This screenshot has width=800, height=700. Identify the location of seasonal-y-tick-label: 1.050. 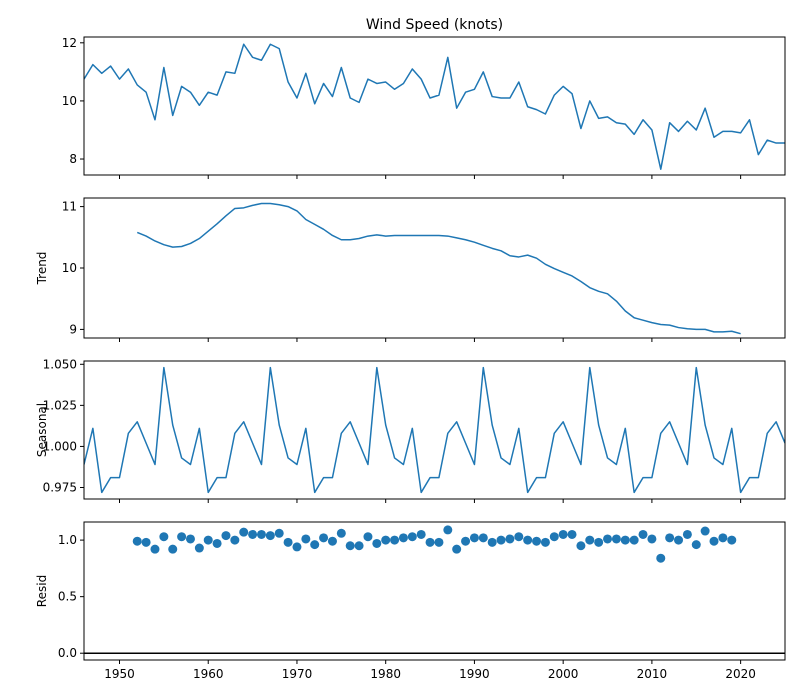
(60, 364).